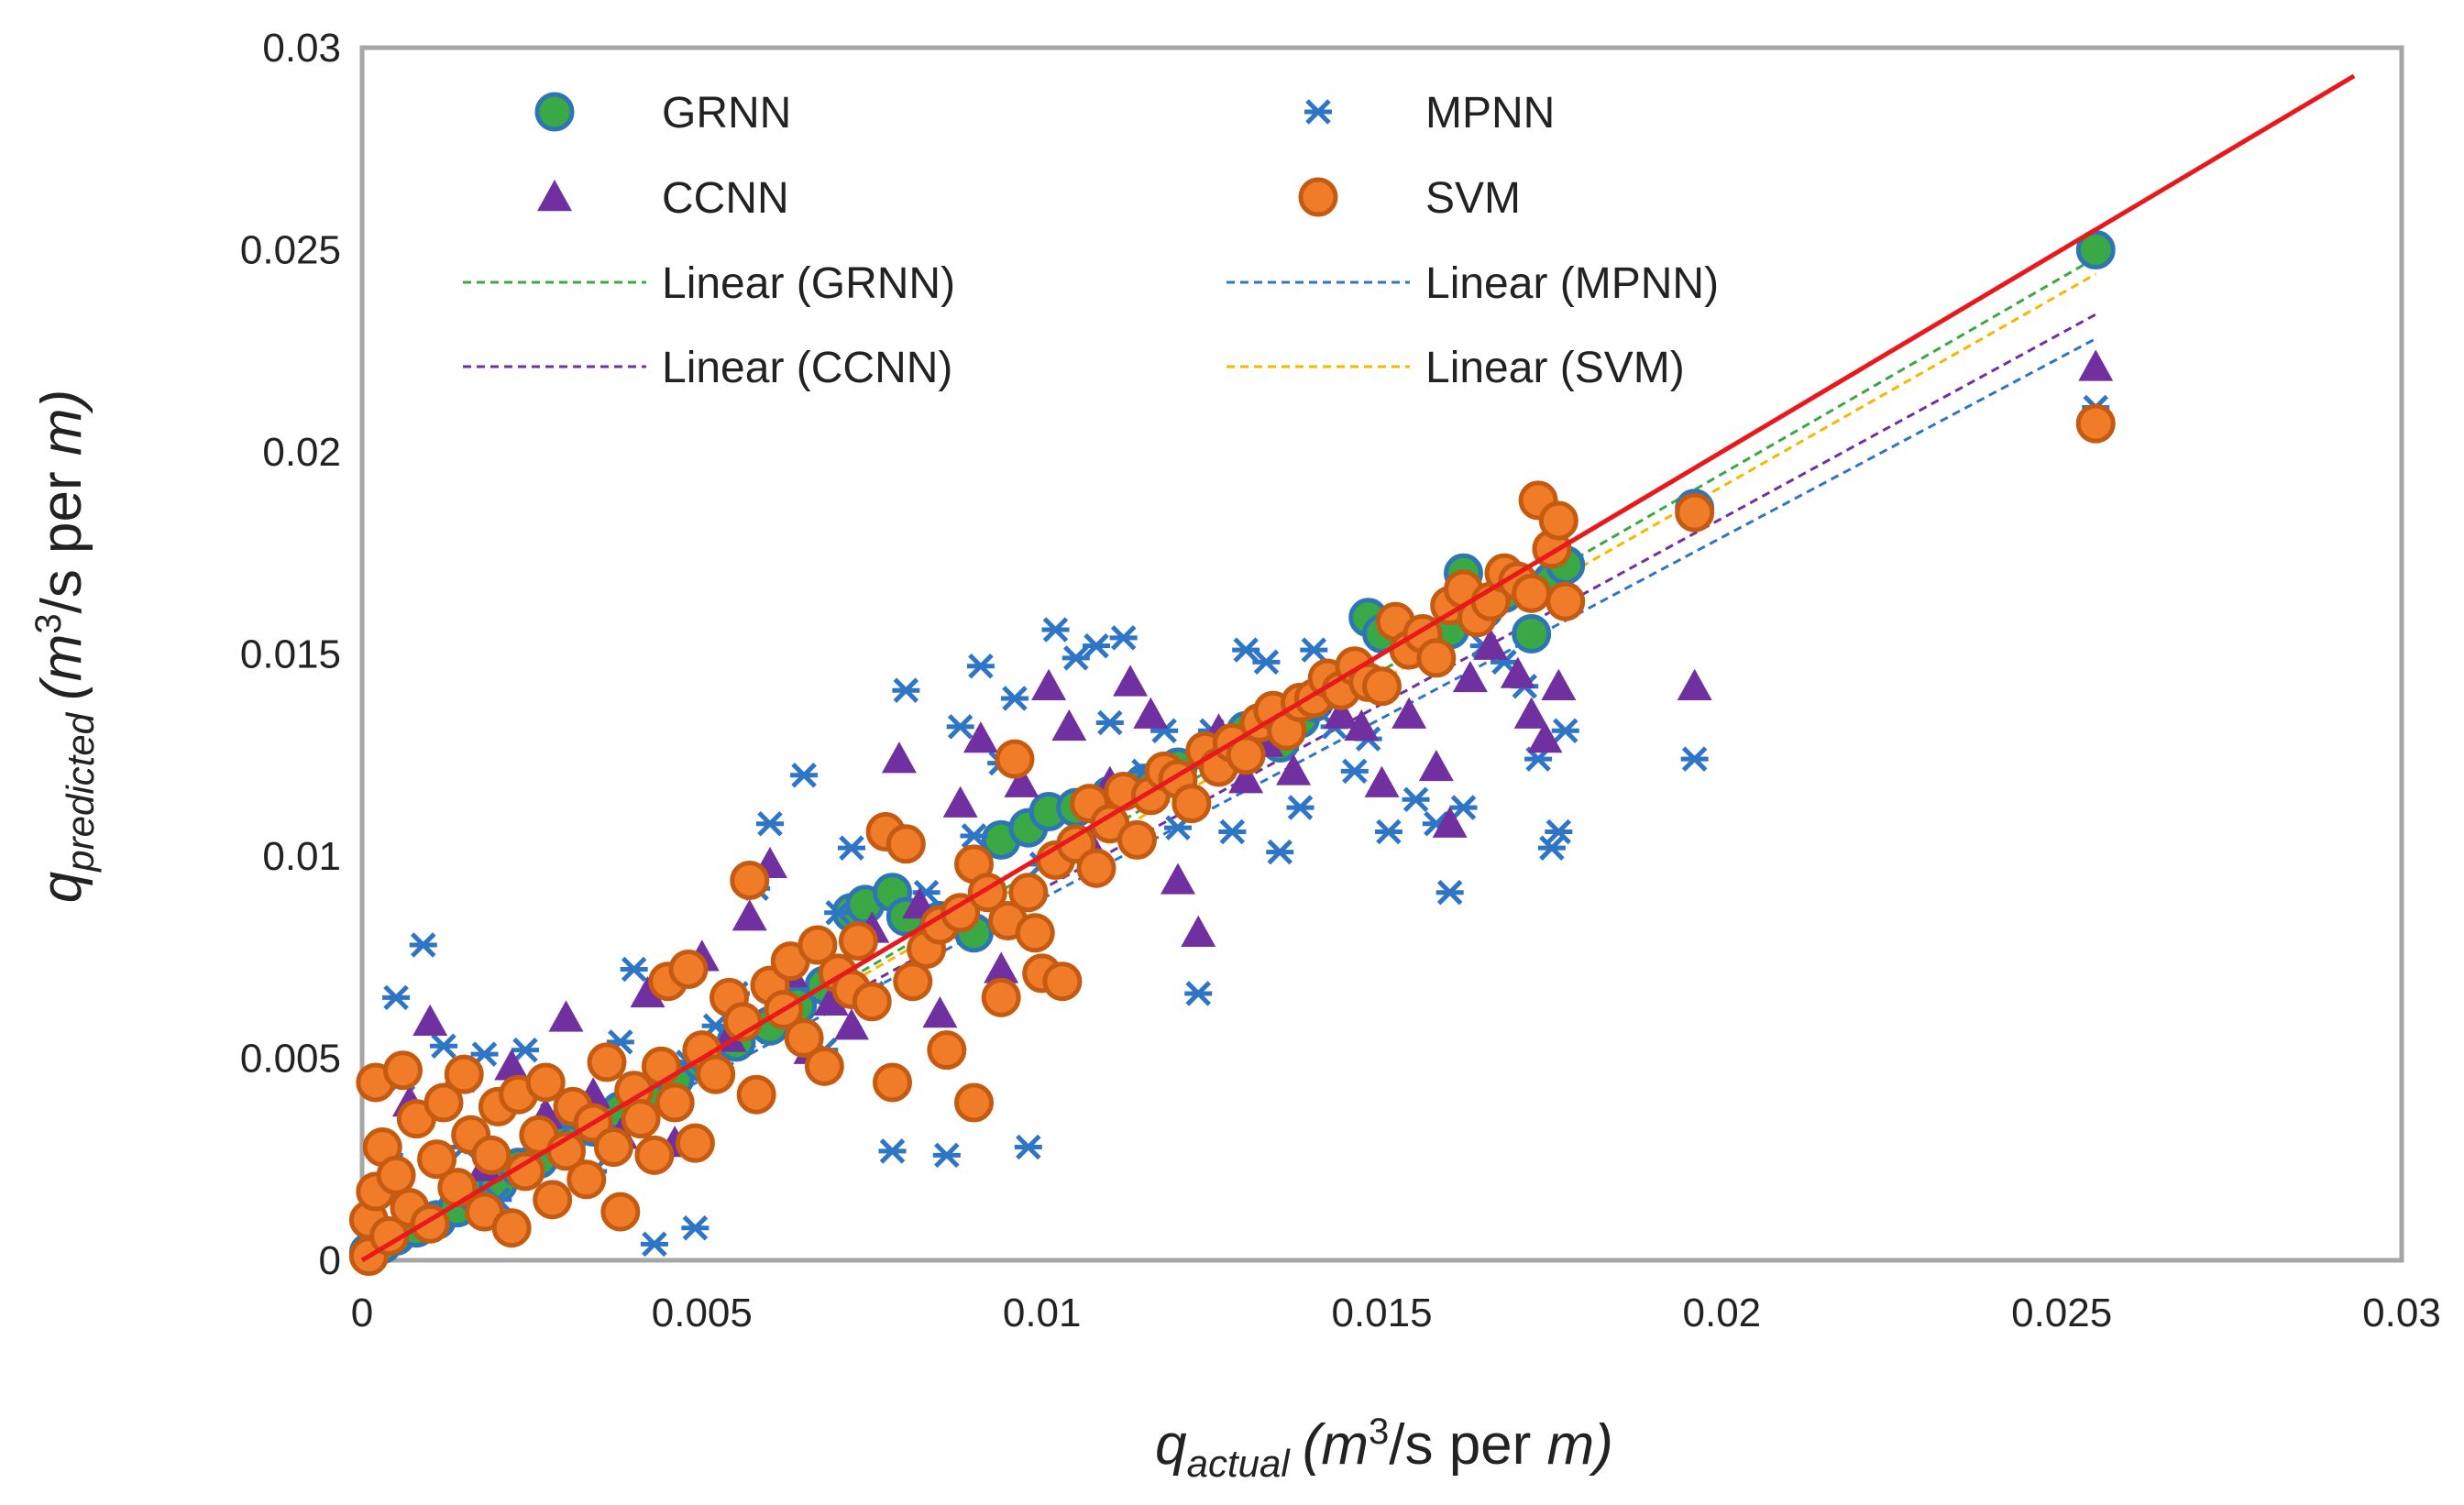 This screenshot has height=1505, width=2464. What do you see at coordinates (808, 283) in the screenshot?
I see `legend-label: Linear (GRNN)` at bounding box center [808, 283].